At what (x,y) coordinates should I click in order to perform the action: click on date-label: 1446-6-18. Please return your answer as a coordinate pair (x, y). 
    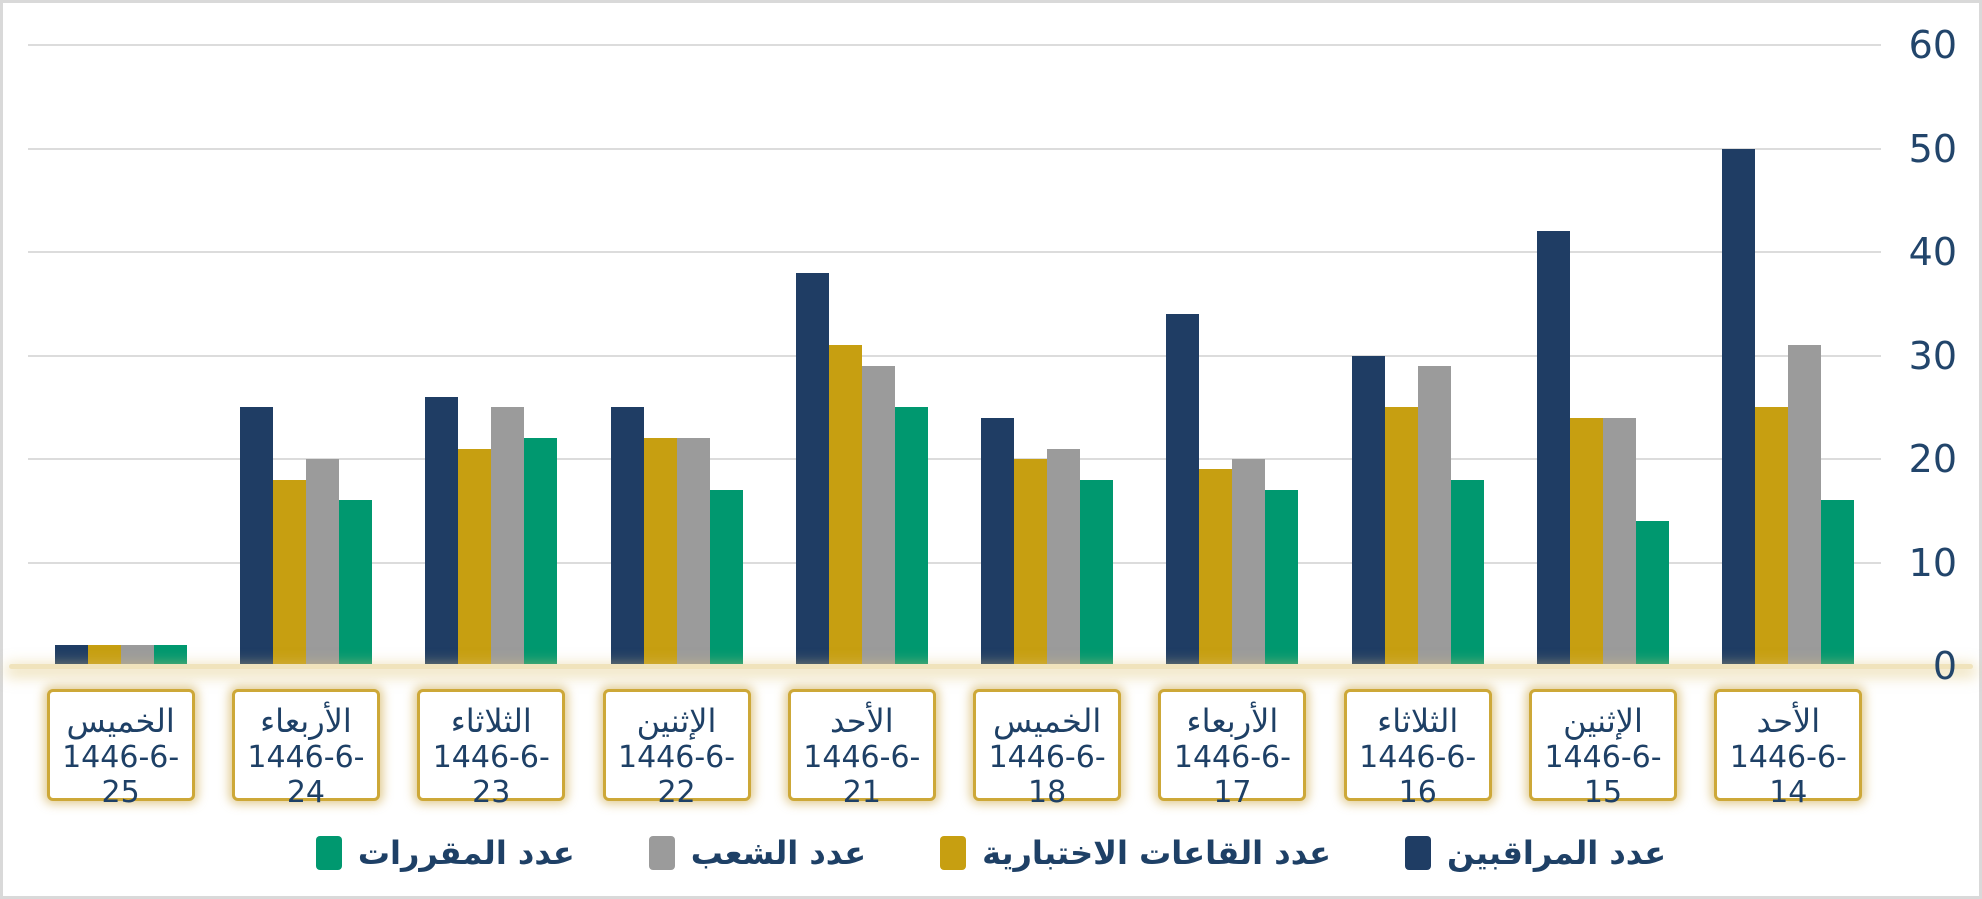
    Looking at the image, I should click on (1047, 775).